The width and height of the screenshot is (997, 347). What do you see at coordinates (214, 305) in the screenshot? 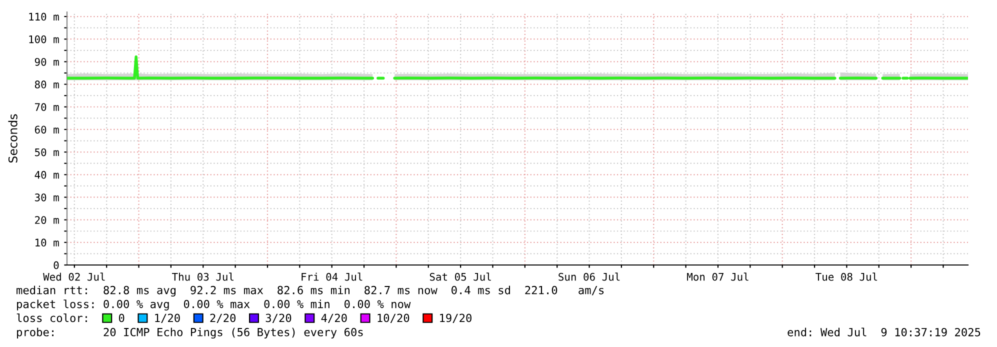
I see `text: packet loss: 0.00 % avg 0.00 % max 0.00 % min 0.00 % now` at bounding box center [214, 305].